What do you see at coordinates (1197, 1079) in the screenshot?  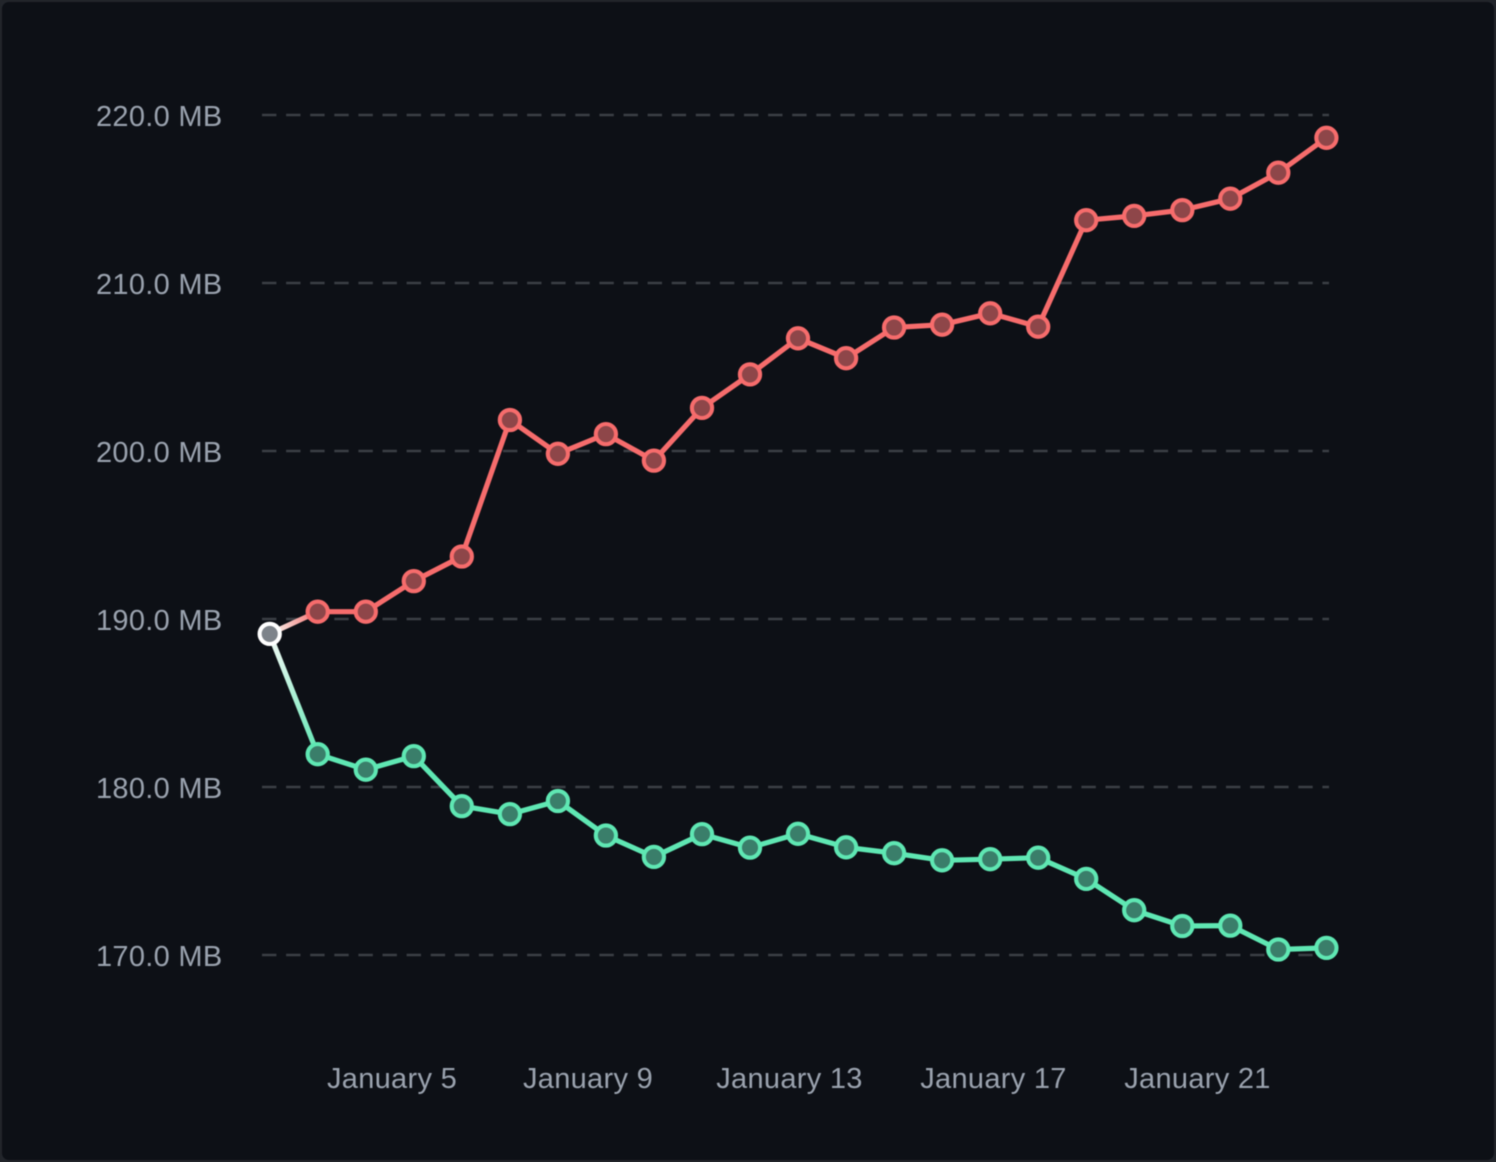 I see `svg-text: January 21` at bounding box center [1197, 1079].